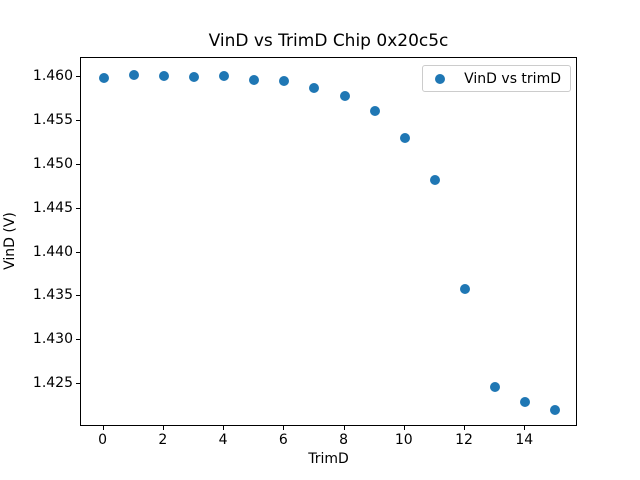  What do you see at coordinates (52, 295) in the screenshot?
I see `y-tick-label: 1.435` at bounding box center [52, 295].